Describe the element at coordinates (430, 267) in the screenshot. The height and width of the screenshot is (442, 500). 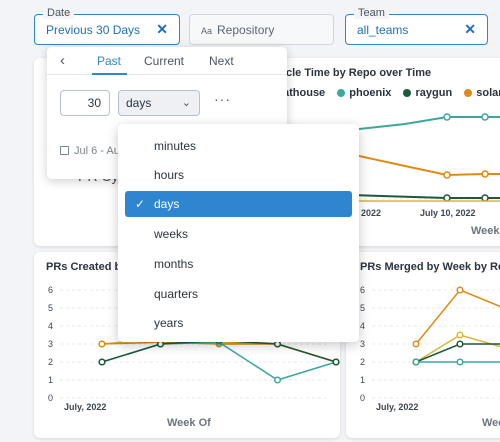
I see `prs-merged-title: PRs Merged by Week by Rep` at that location.